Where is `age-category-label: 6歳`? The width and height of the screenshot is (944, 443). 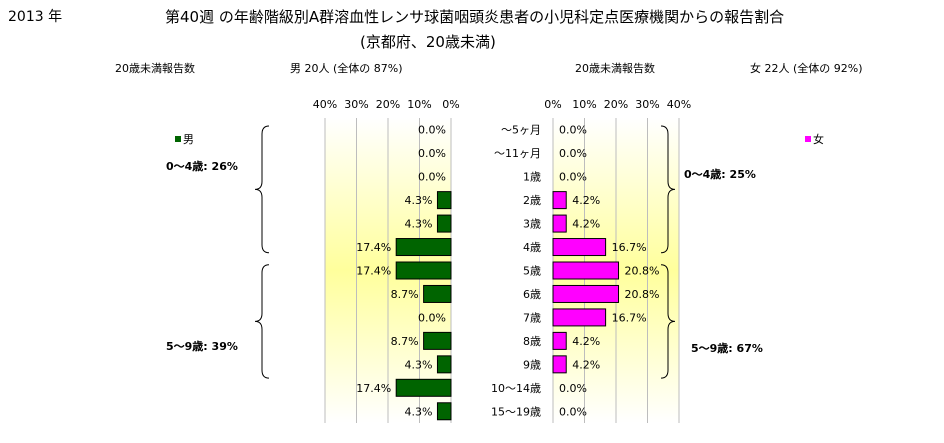
age-category-label: 6歳 is located at coordinates (532, 294).